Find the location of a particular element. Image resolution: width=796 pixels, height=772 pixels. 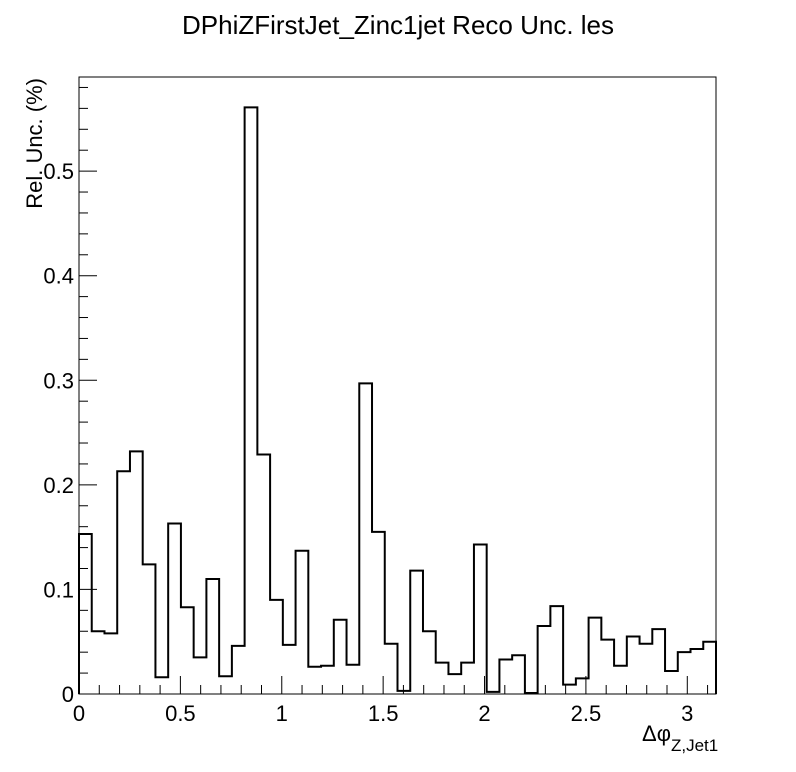

x-tick-label: 0 is located at coordinates (79, 713).